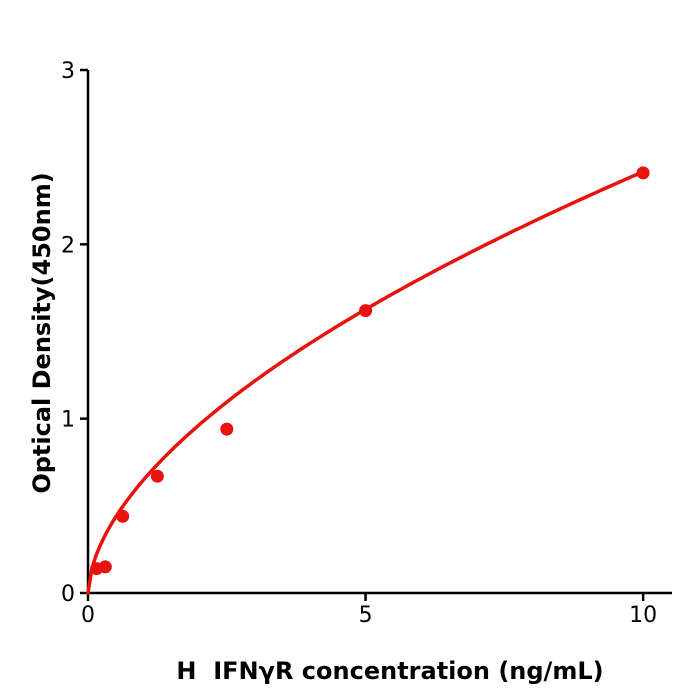 Image resolution: width=700 pixels, height=700 pixels. What do you see at coordinates (366, 615) in the screenshot?
I see `x-tick-label: 5` at bounding box center [366, 615].